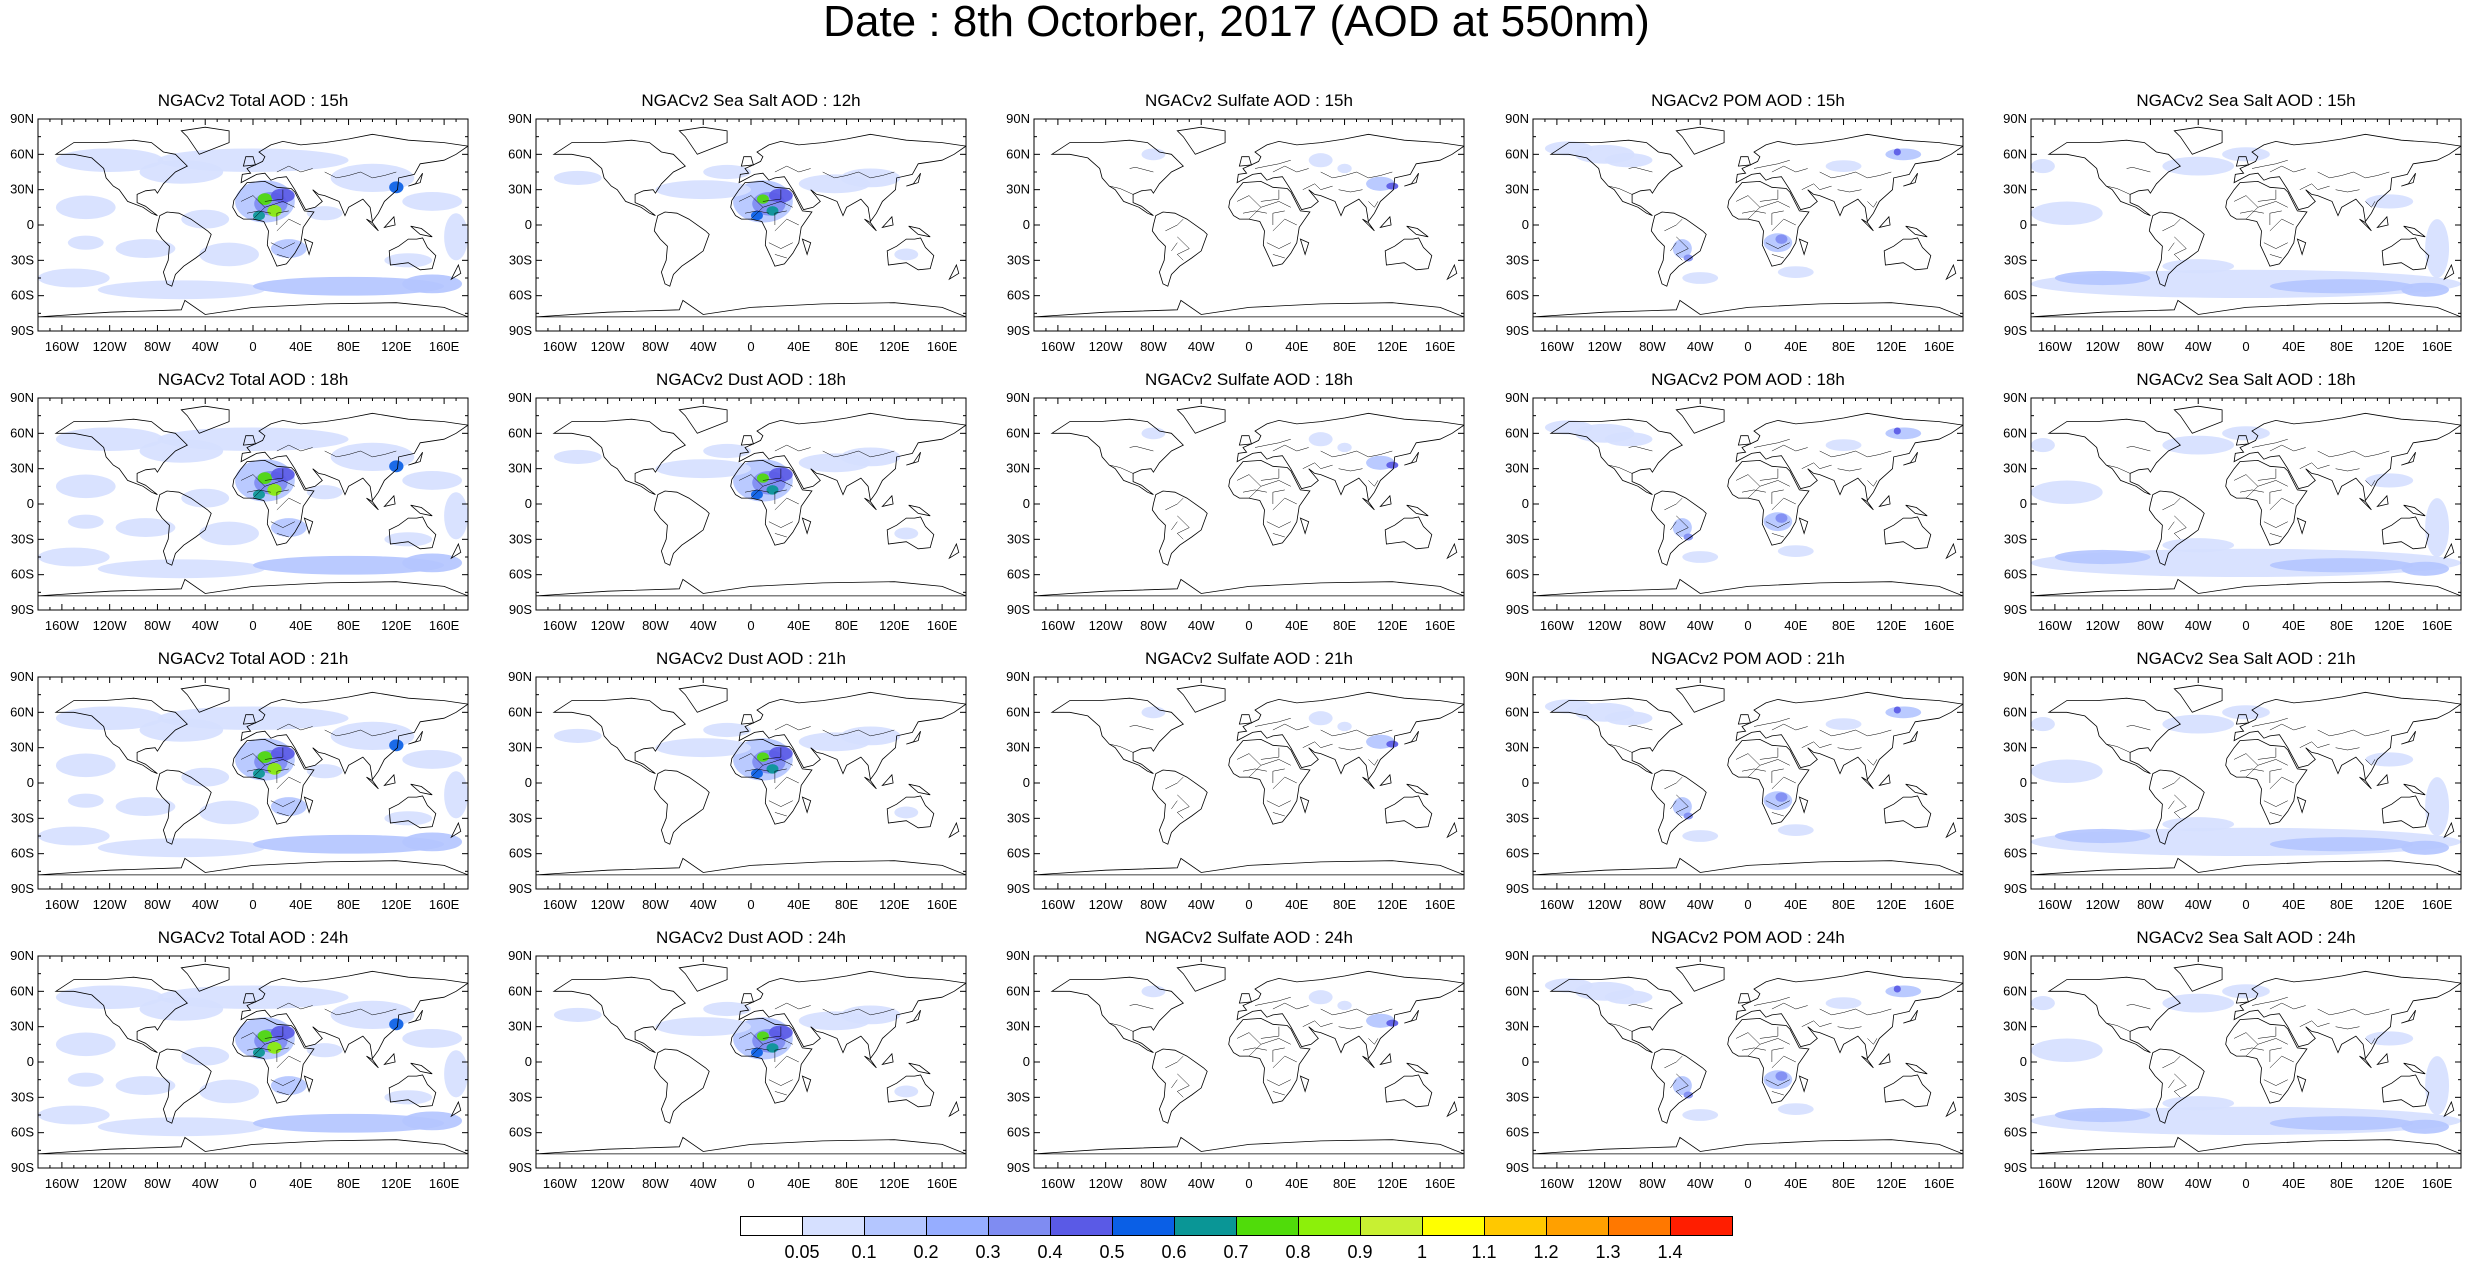 Image resolution: width=2473 pixels, height=1263 pixels. I want to click on lat-label: 30N, so click(22, 468).